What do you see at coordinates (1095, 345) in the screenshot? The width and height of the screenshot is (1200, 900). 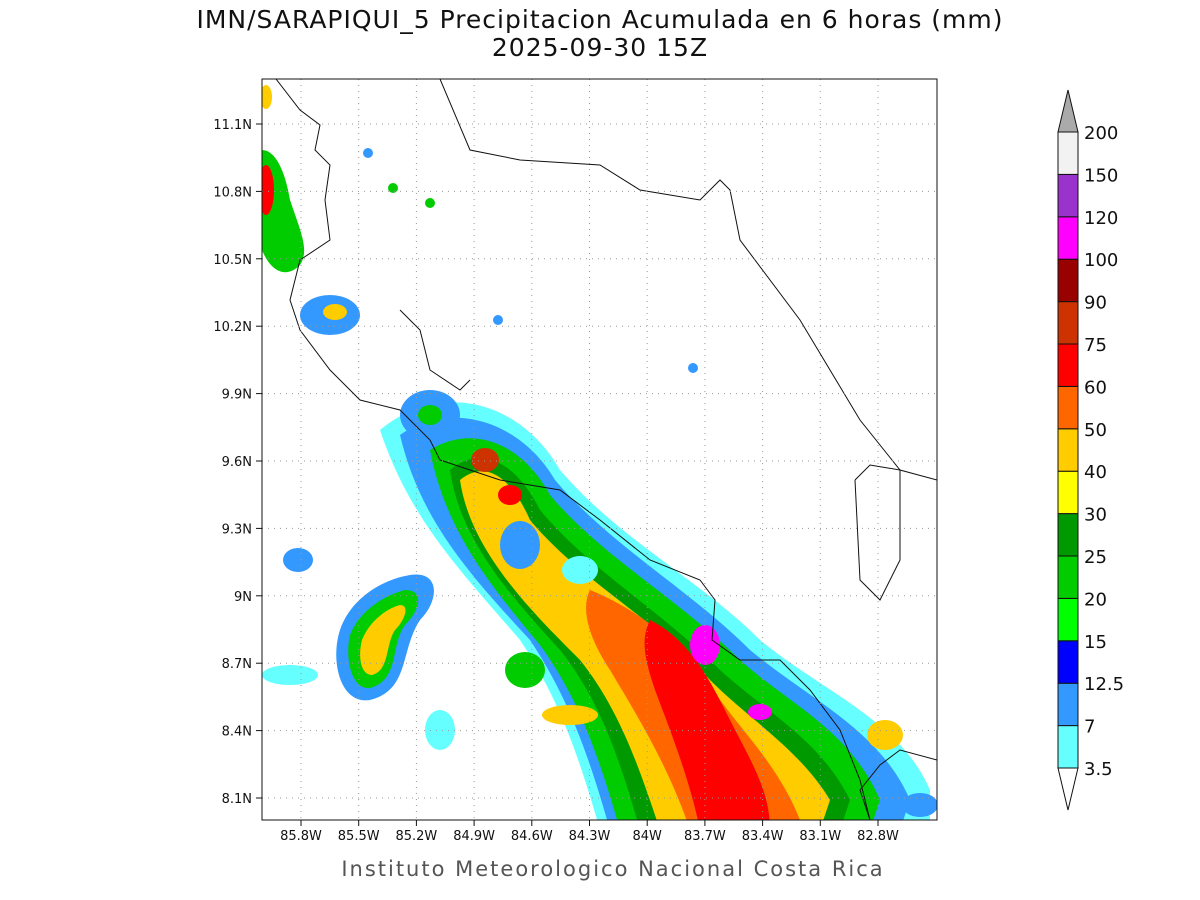 I see `colorbar-label: 75` at bounding box center [1095, 345].